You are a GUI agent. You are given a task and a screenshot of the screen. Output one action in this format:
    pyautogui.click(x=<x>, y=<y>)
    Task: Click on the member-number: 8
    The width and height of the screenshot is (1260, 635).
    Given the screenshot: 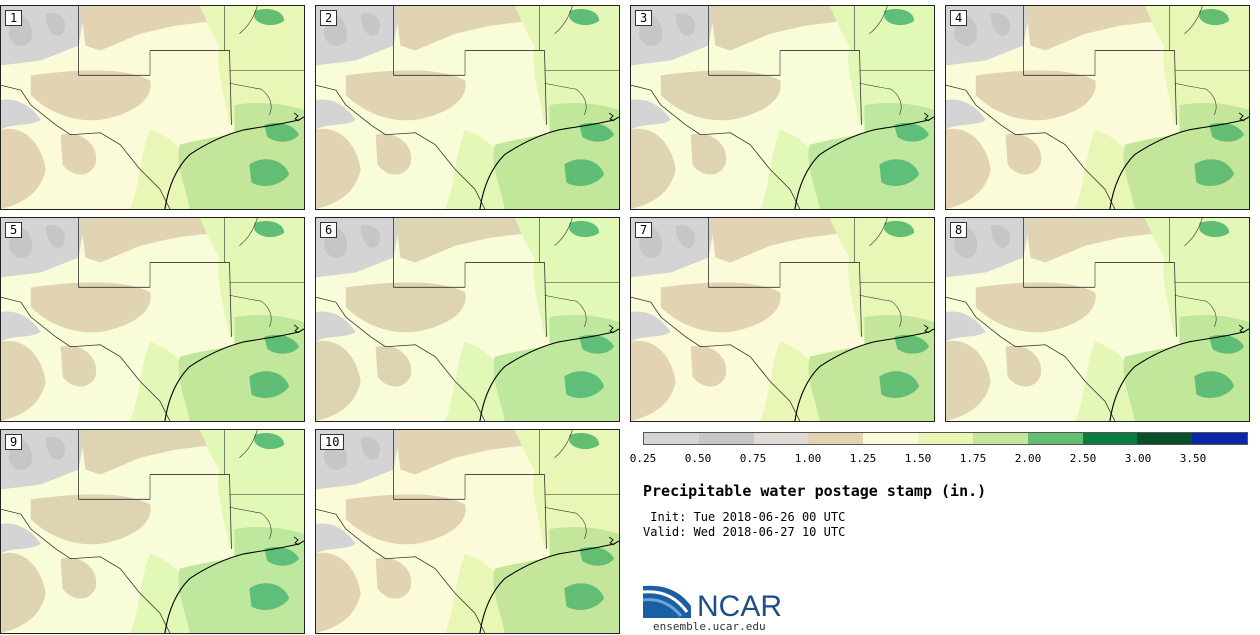 What is the action you would take?
    pyautogui.click(x=959, y=230)
    